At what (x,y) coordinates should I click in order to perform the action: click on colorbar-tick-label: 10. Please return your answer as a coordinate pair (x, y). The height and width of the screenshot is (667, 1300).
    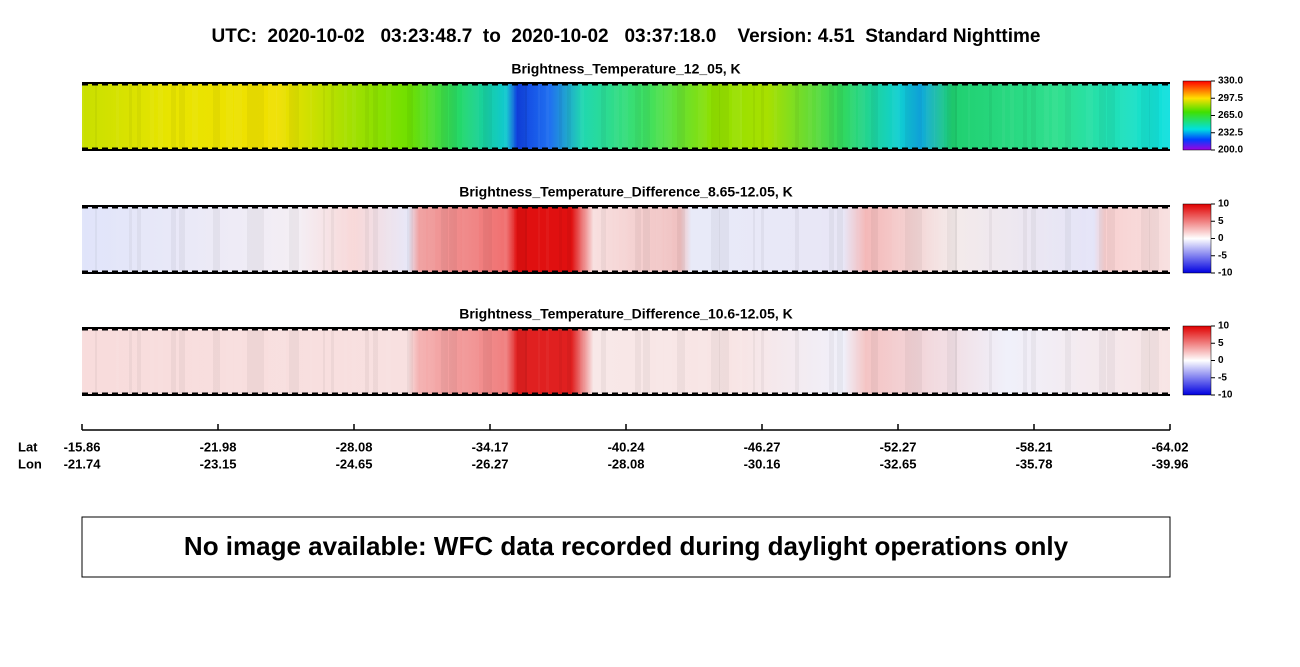
    Looking at the image, I should click on (1224, 204).